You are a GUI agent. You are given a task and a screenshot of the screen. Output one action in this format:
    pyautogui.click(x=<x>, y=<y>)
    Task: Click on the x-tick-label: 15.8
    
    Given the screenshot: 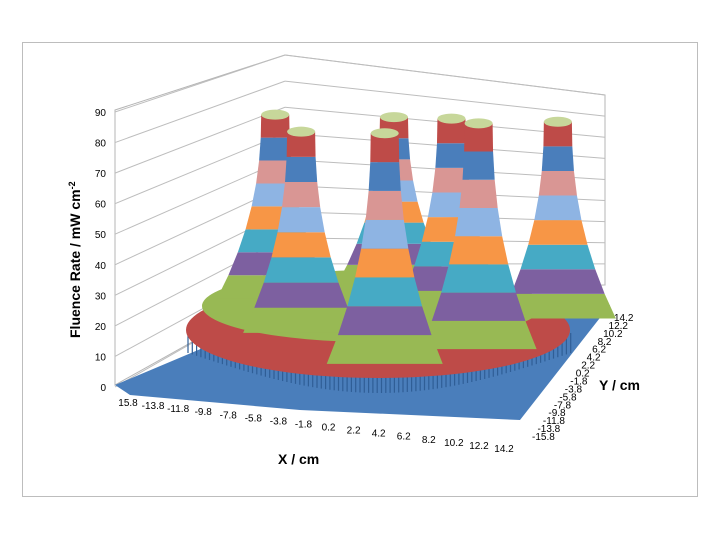 What is the action you would take?
    pyautogui.click(x=128, y=403)
    